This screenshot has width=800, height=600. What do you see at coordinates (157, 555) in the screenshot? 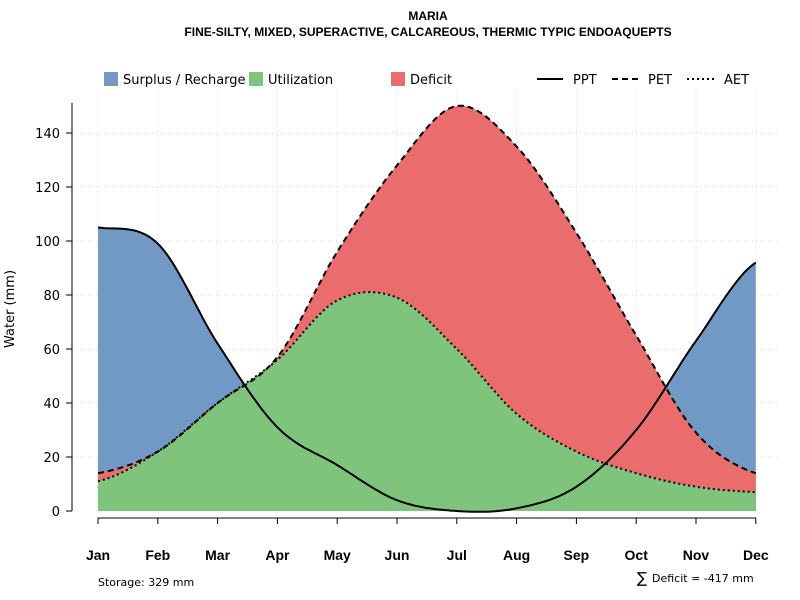
I see `x-tick-label-feb: Feb` at bounding box center [157, 555].